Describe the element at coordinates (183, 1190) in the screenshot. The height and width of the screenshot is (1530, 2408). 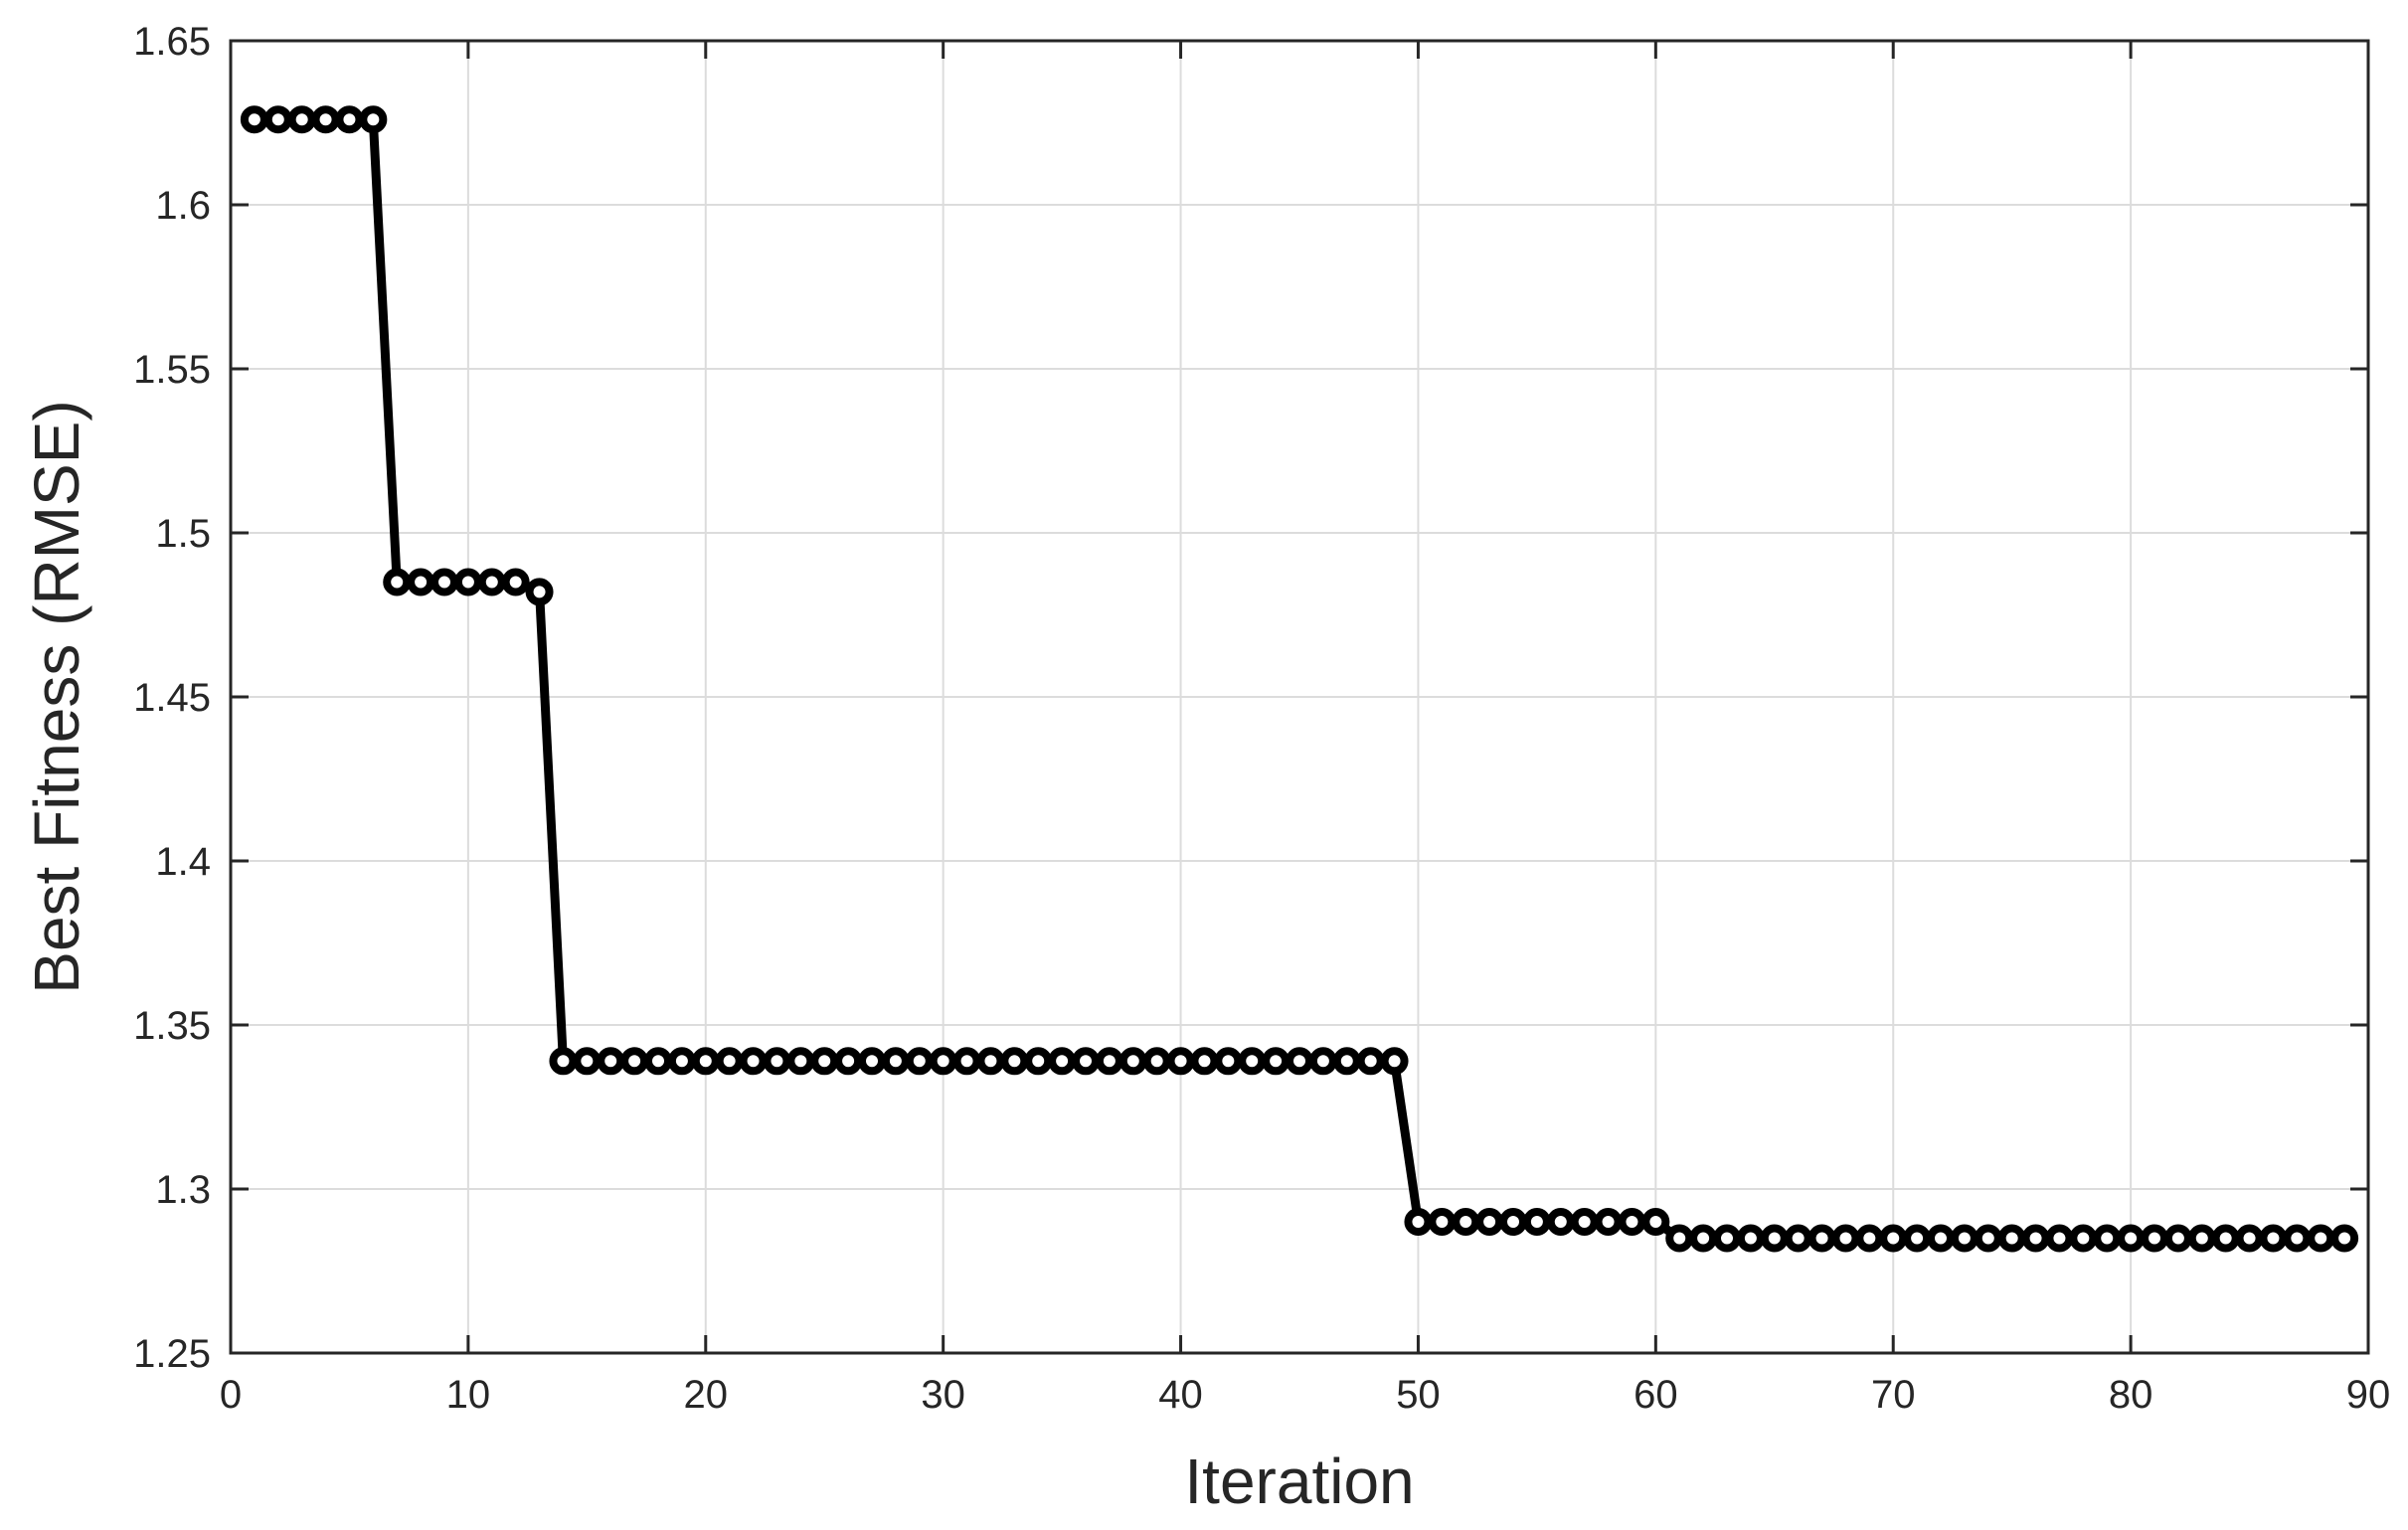
I see `y-tick-label: 1.3` at that location.